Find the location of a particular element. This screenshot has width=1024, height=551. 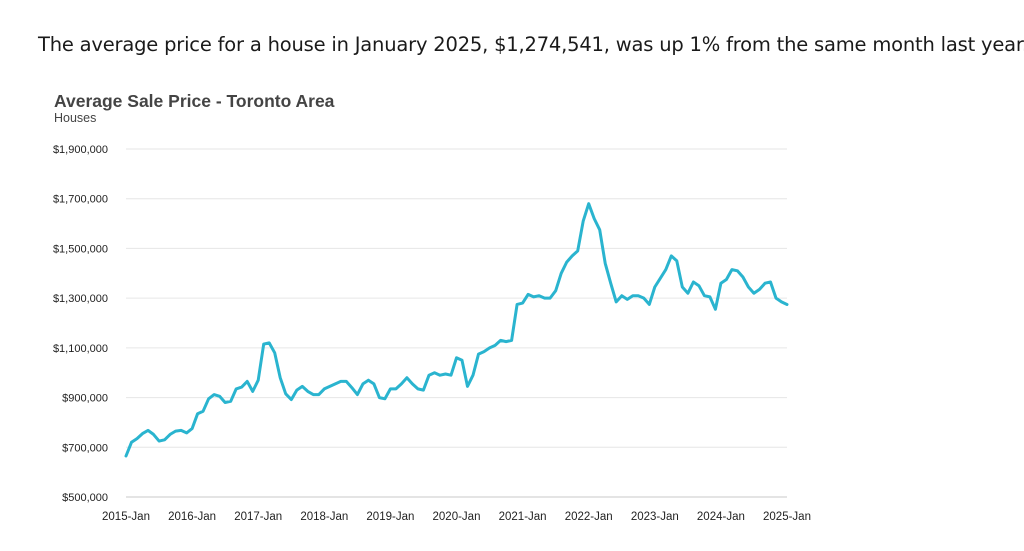

chart-subtitle: Houses is located at coordinates (75, 118).